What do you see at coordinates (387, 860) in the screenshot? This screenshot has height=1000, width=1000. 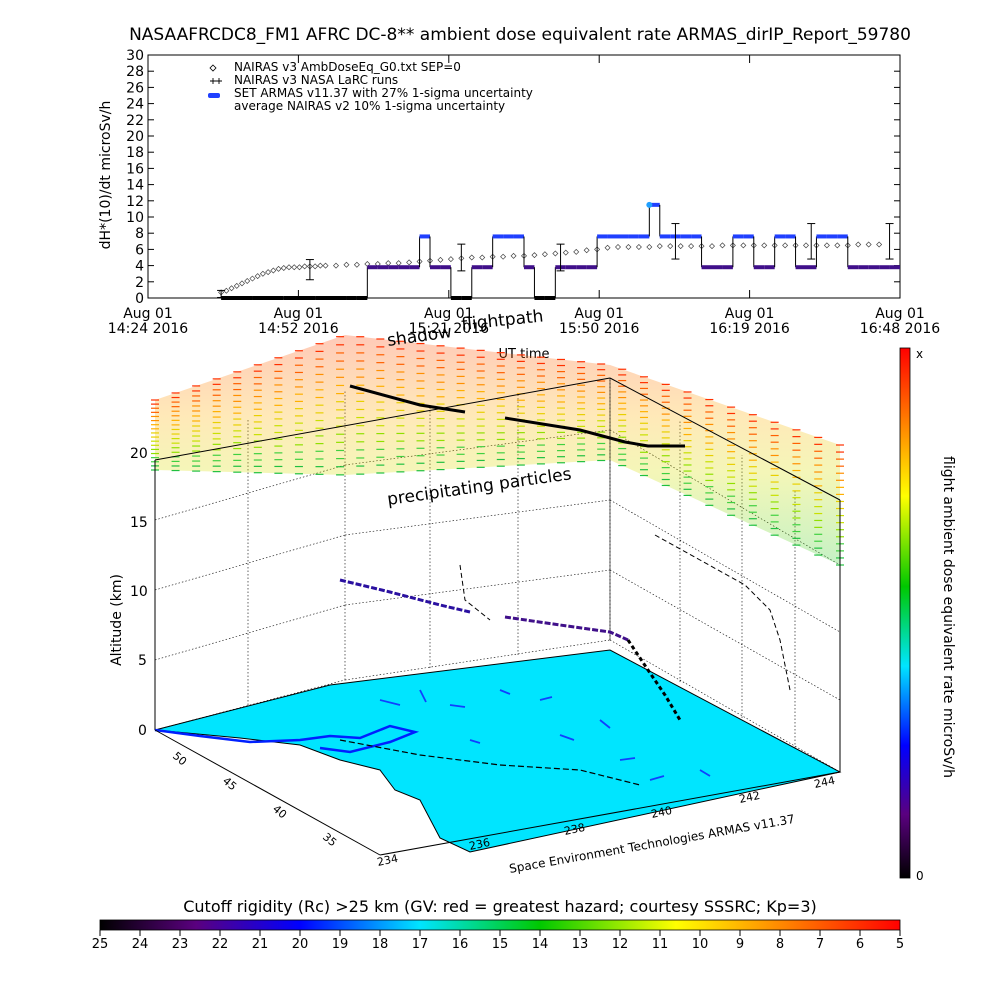 I see `lon-tick: 234` at bounding box center [387, 860].